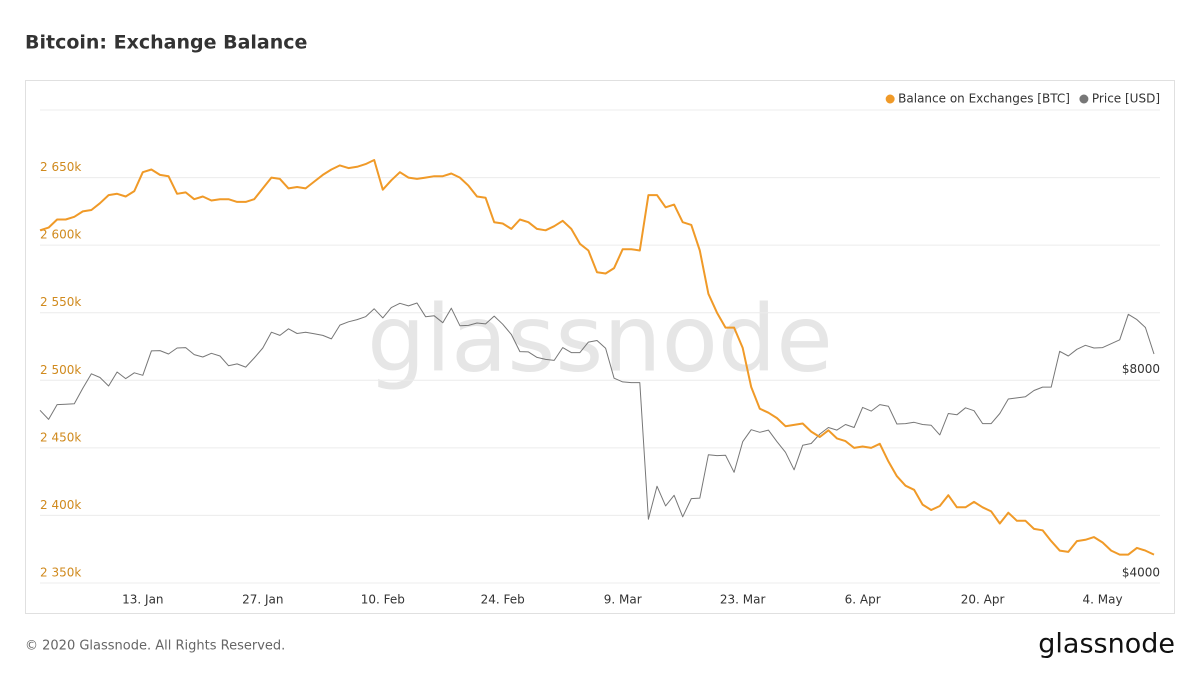  I want to click on y-tick-label: 2 650k, so click(60, 167).